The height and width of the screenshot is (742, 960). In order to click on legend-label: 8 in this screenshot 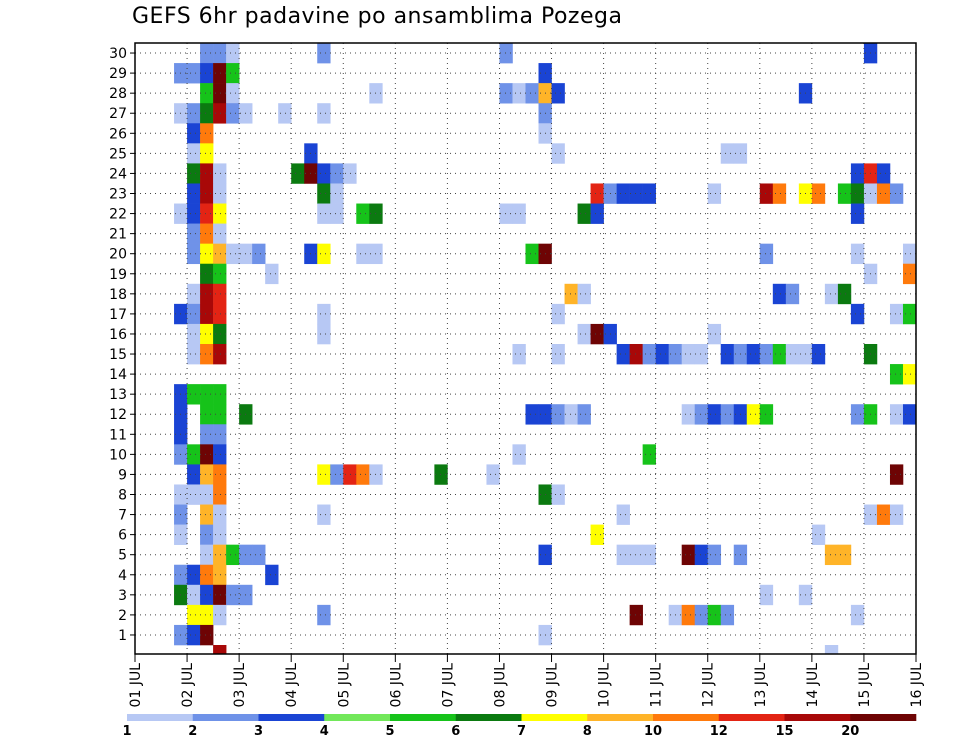, I will do `click(587, 731)`.